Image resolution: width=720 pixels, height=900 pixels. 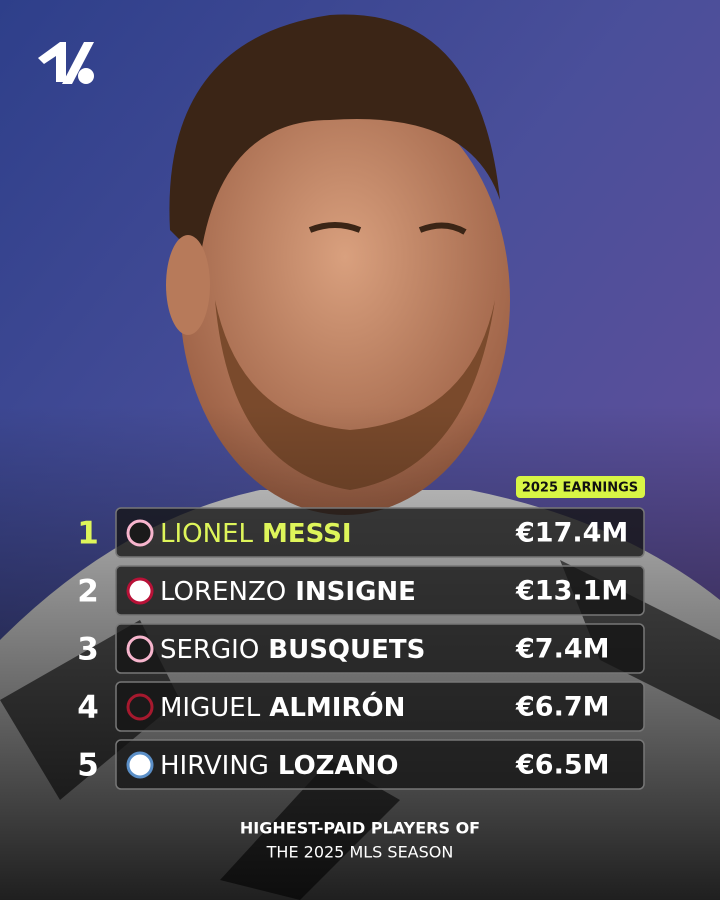 I want to click on footer-title: HIGHEST-PAID PLAYERS OF, so click(x=360, y=828).